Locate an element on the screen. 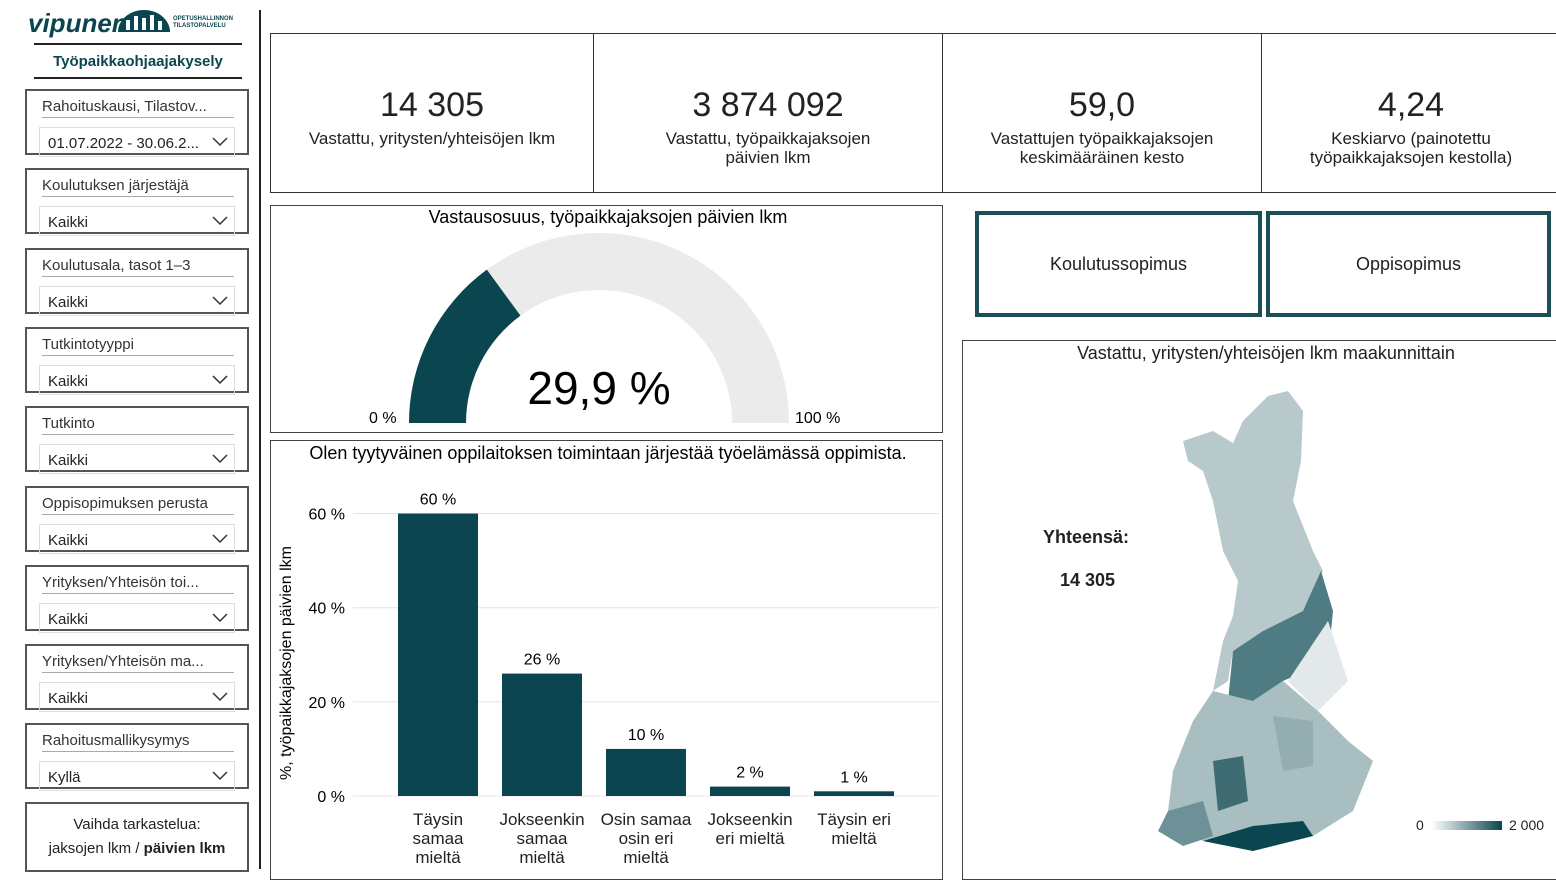 This screenshot has width=1556, height=884. kpi-label: Vastattu, yritysten/yhteisöjen lkm is located at coordinates (432, 138).